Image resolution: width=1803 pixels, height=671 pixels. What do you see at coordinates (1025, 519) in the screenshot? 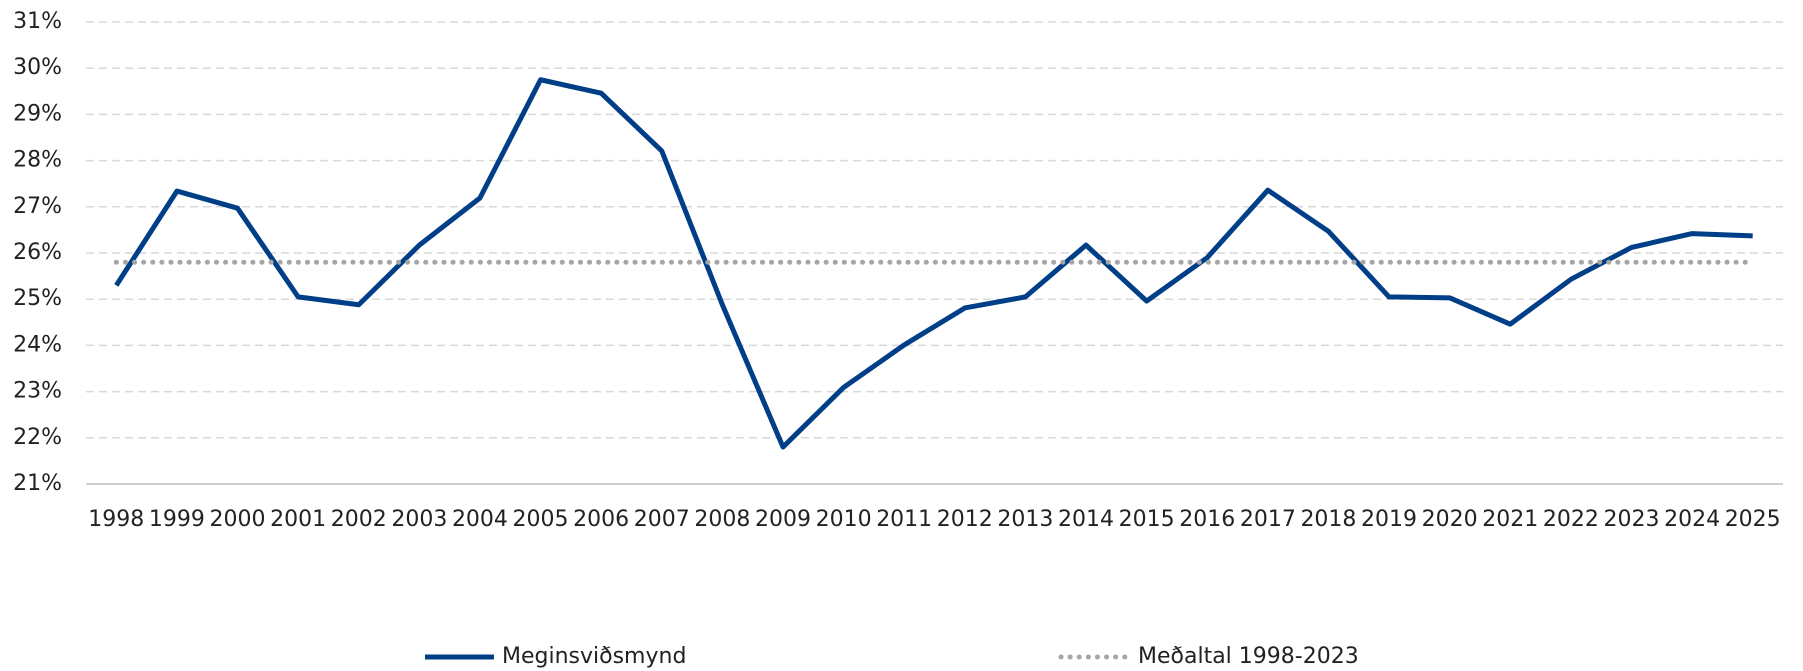
I see `x-tick-label: 2013` at bounding box center [1025, 519].